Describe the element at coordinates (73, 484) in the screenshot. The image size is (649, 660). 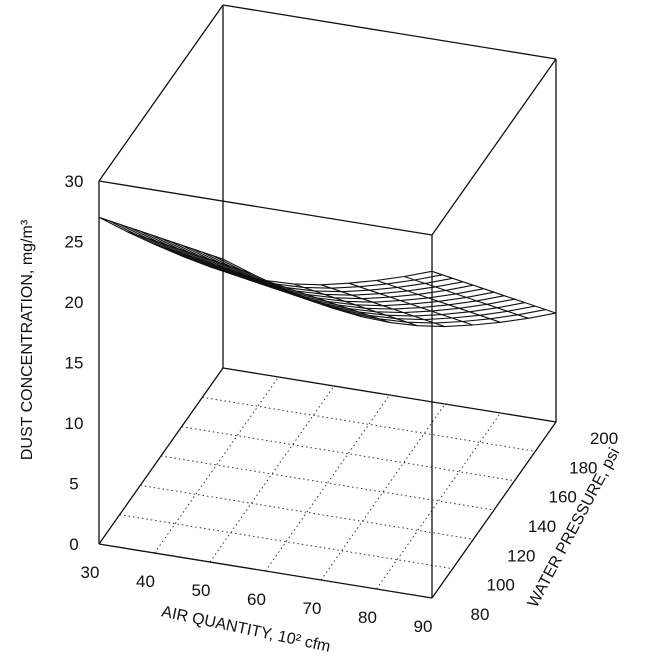
I see `z-tick-label: 5` at that location.